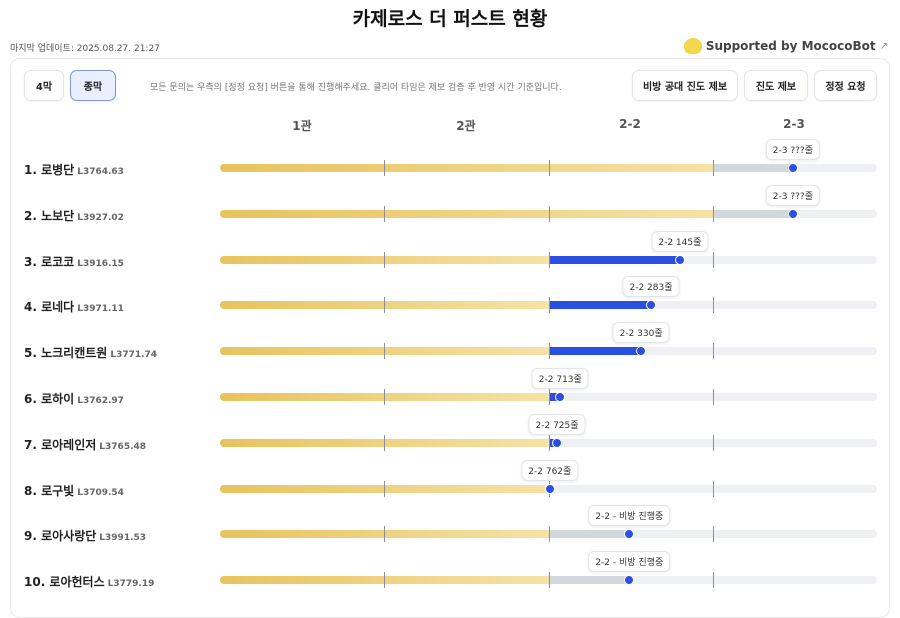 This screenshot has height=618, width=900. I want to click on team-rank-name: 3. 로코코, so click(49, 261).